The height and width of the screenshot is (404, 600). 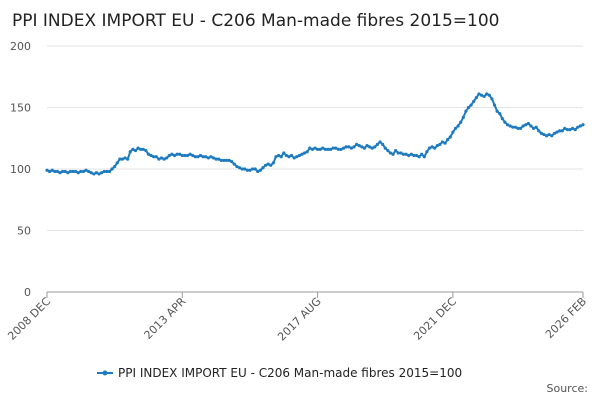 I want to click on y-tick-label: 0, so click(x=27, y=292).